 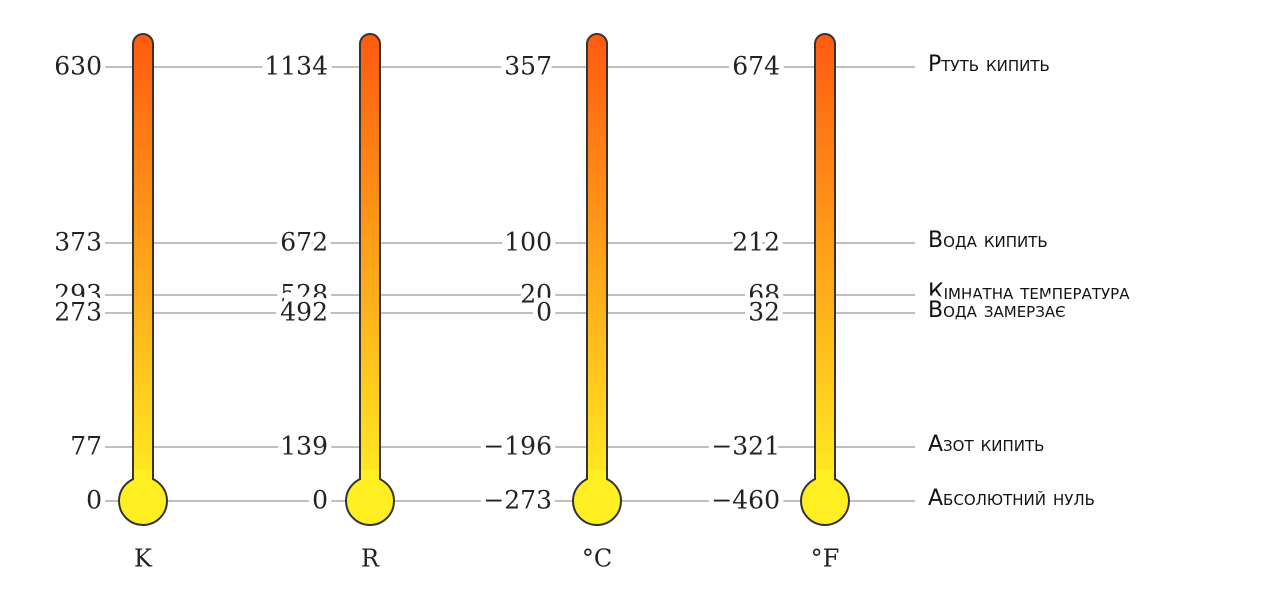 What do you see at coordinates (989, 64) in the screenshot?
I see `point-label: Ртуть кипить` at bounding box center [989, 64].